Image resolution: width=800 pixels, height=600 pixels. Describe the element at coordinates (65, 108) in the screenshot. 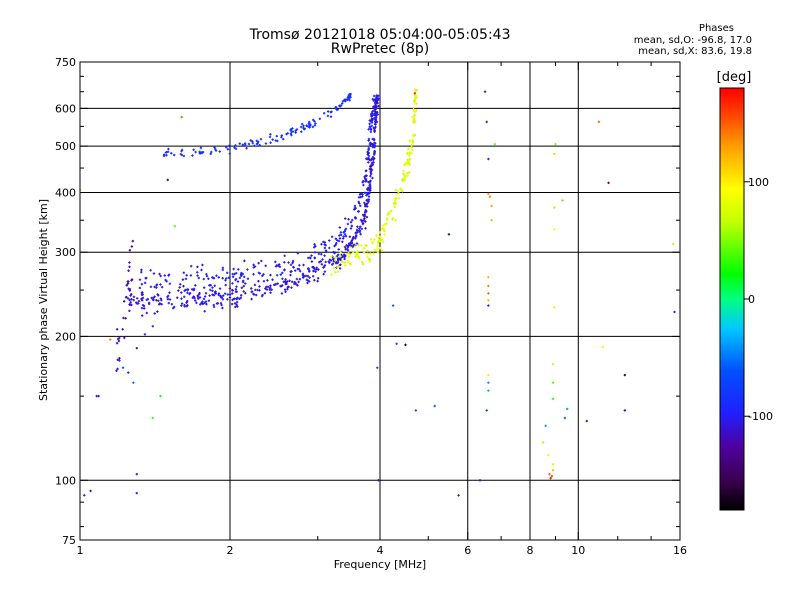

I see `y-tick-label: 600` at that location.